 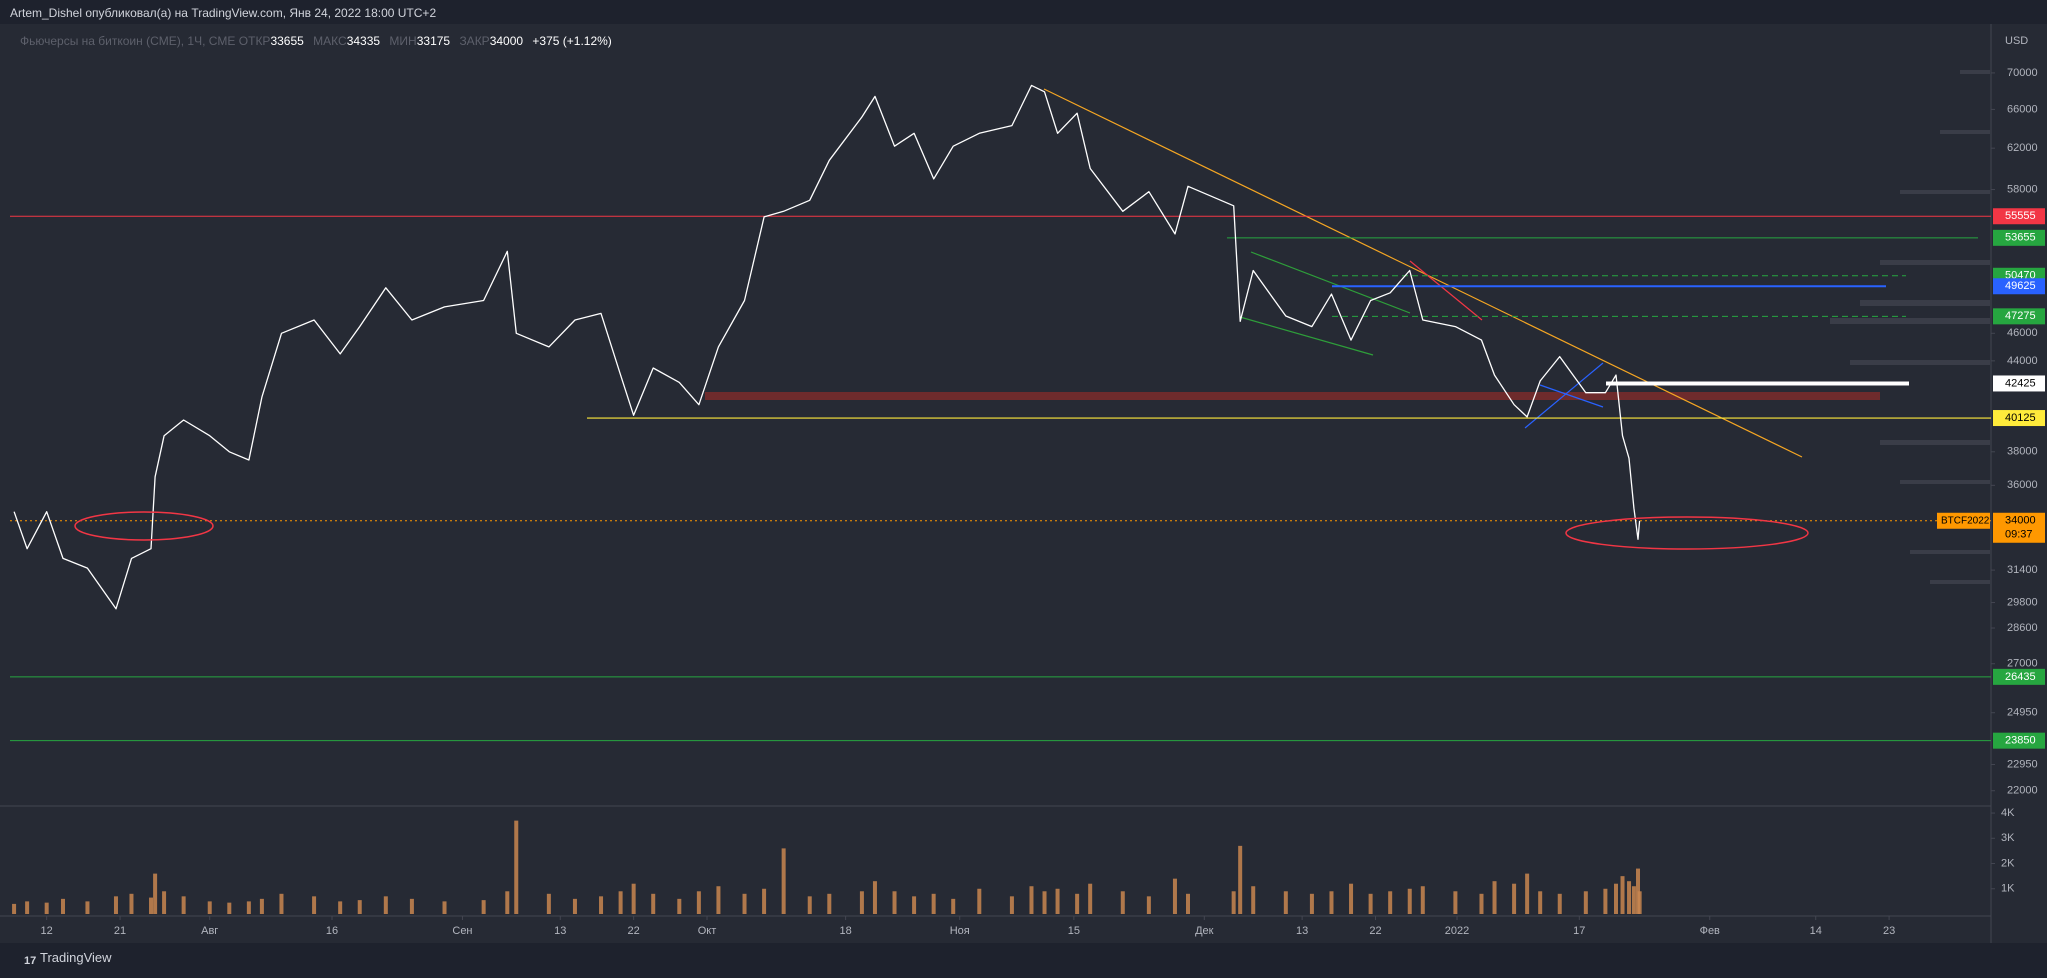 I want to click on countdown: 09:37, so click(x=2019, y=535).